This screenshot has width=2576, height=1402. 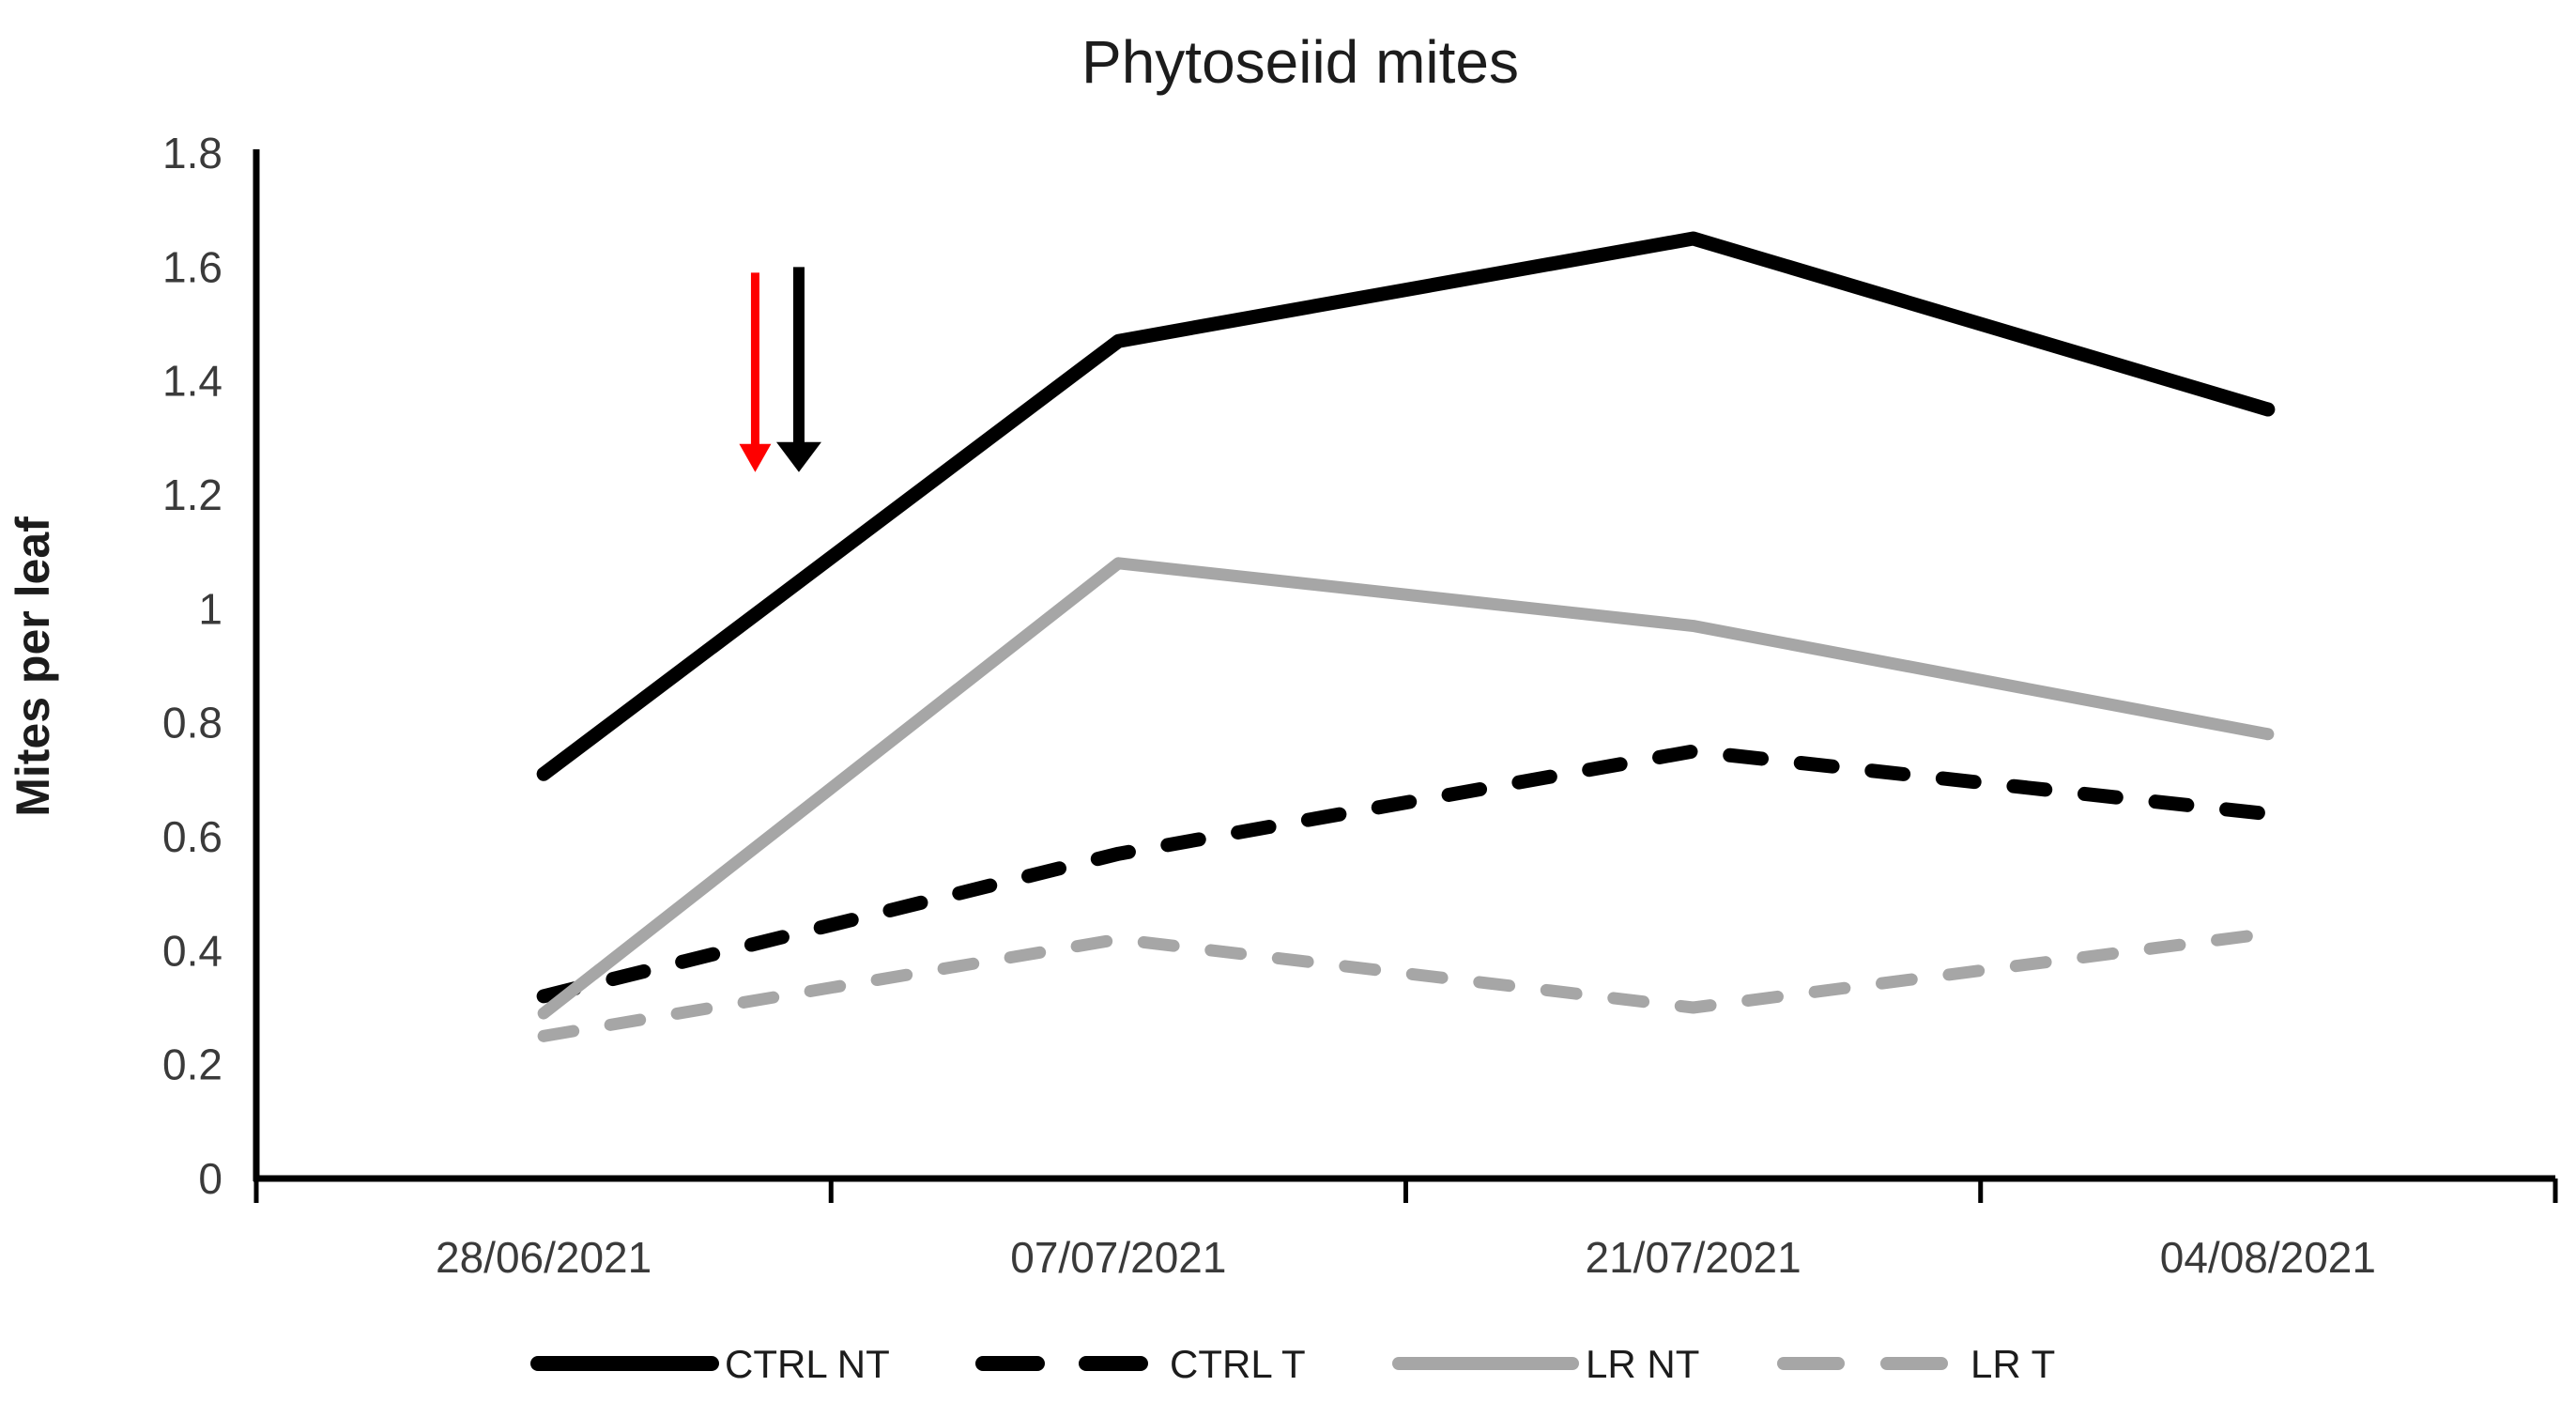 I want to click on legend-label: LR NT, so click(x=1643, y=1364).